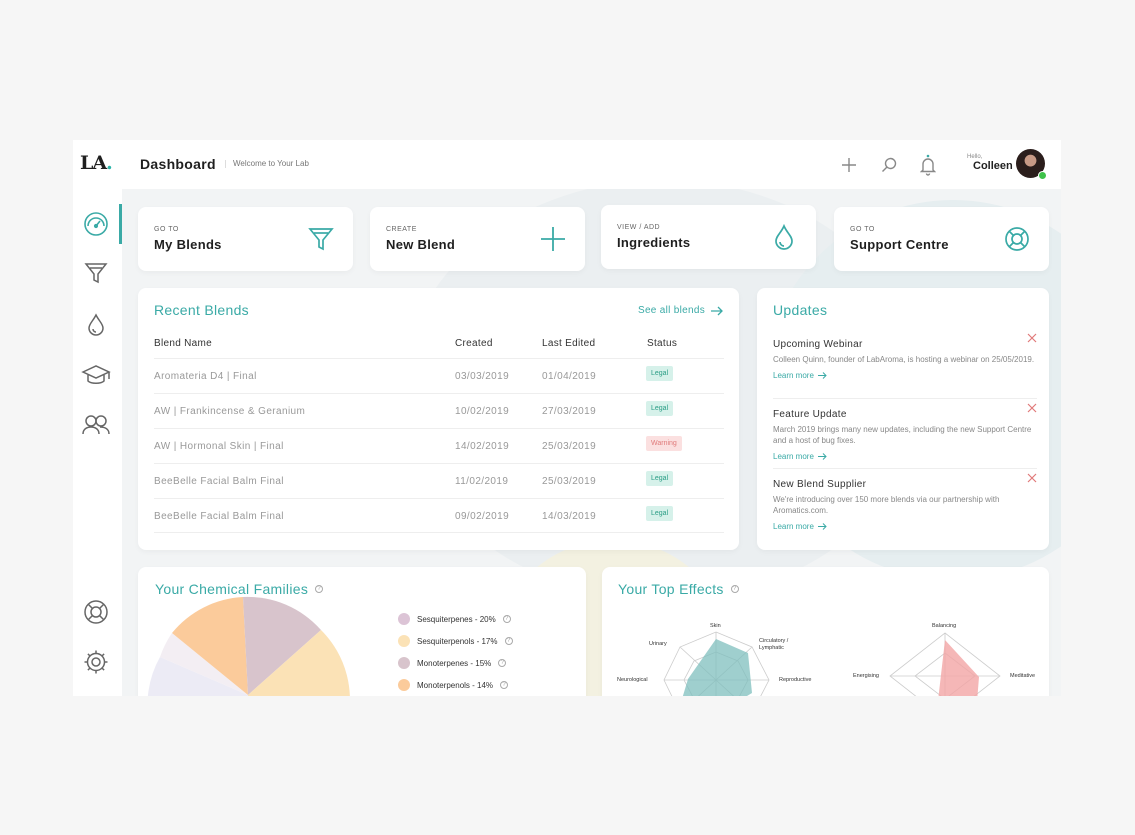 The image size is (1135, 835). I want to click on radar-axis-label: Balancing, so click(944, 626).